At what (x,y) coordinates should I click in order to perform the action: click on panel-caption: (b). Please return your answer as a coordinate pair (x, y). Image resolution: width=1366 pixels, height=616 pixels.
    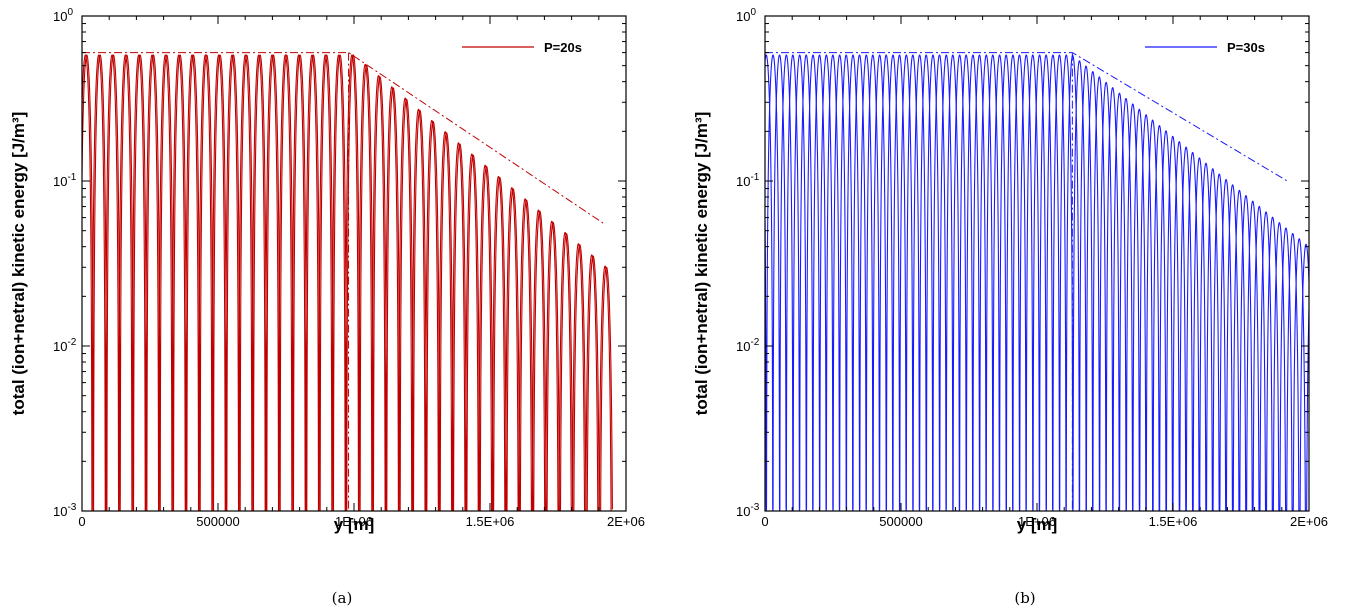
    Looking at the image, I should click on (1024, 598).